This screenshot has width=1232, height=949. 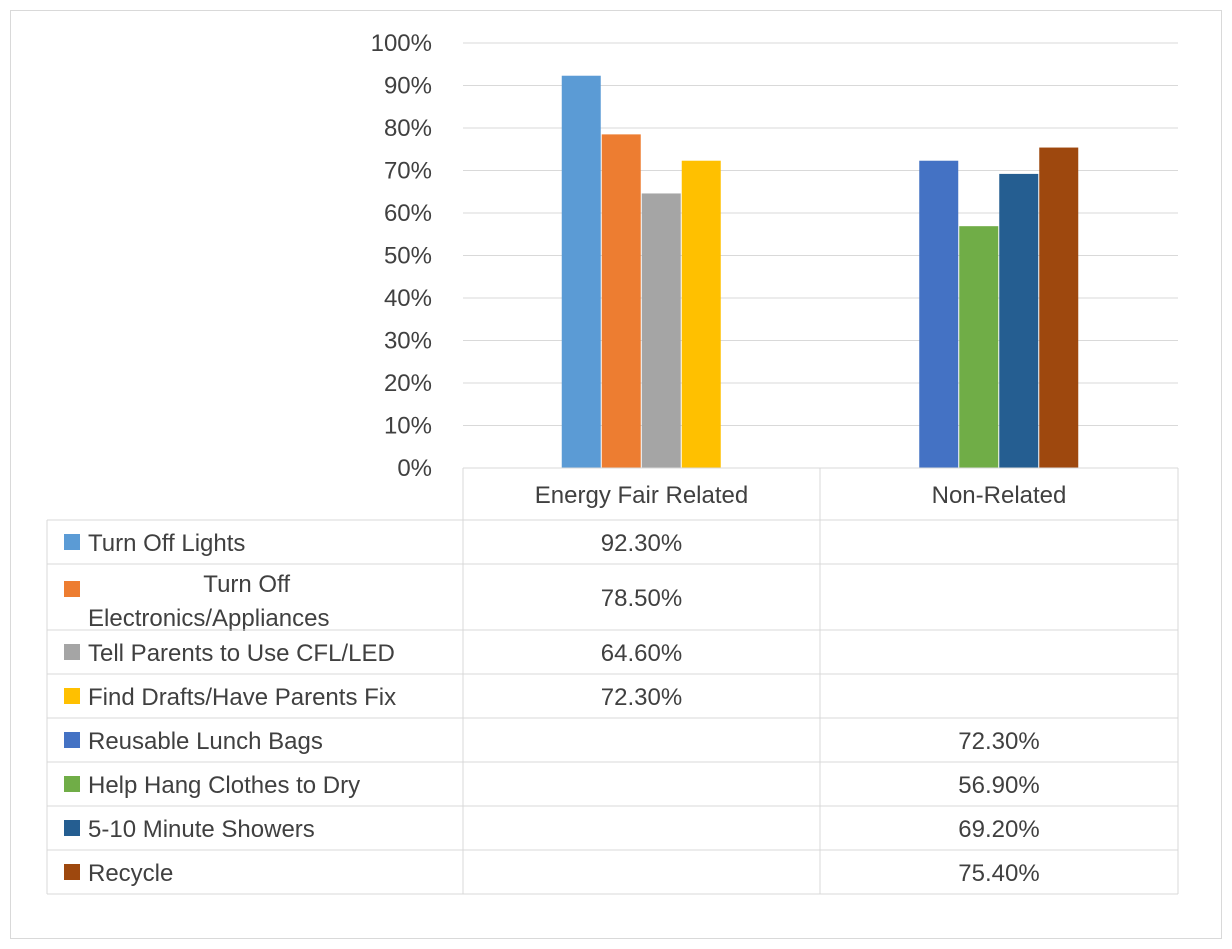 I want to click on table-row: Tell Parents to Use CFL/LED 64.60%, so click(x=373, y=653).